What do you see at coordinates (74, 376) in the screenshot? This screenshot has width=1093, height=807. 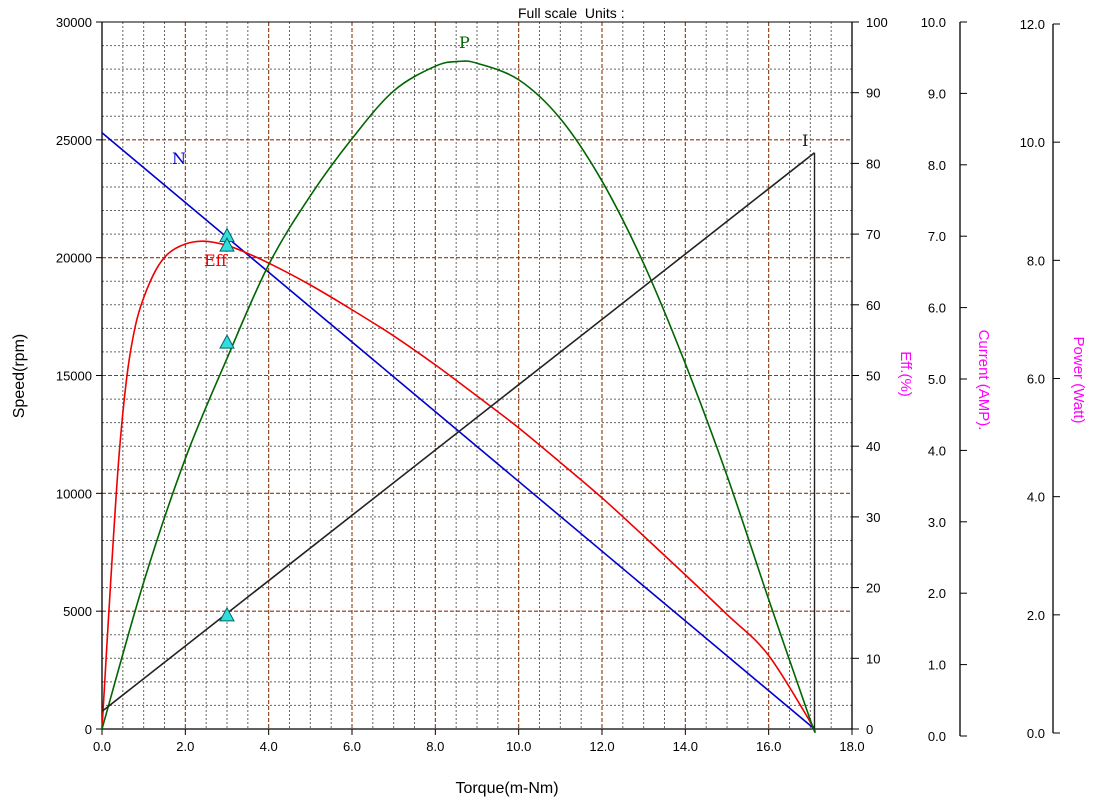 I see `speed-tick-label: 15000` at bounding box center [74, 376].